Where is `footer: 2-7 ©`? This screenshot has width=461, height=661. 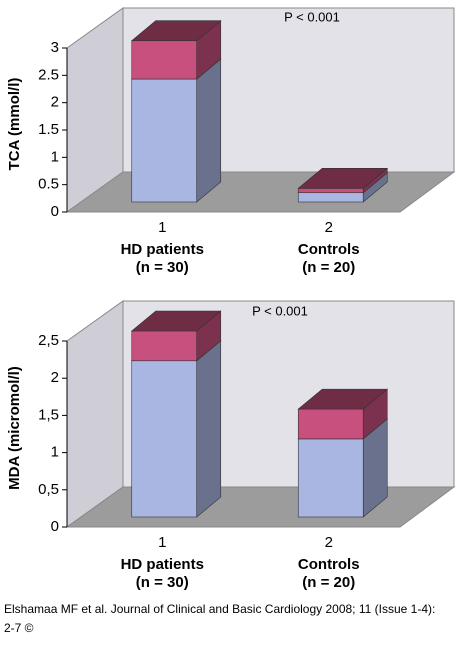
footer: 2-7 © is located at coordinates (19, 628).